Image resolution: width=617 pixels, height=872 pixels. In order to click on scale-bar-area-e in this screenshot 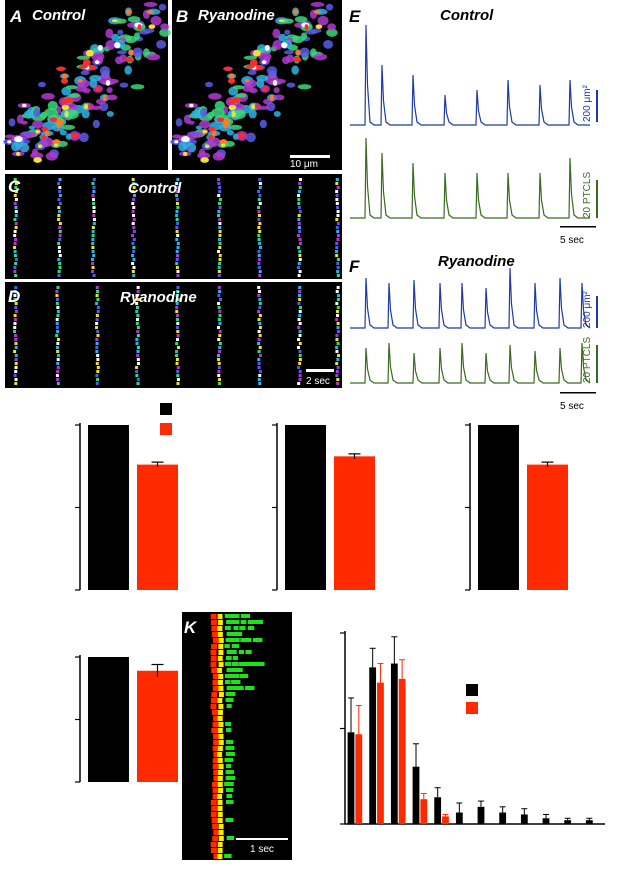, I will do `click(597, 106)`.